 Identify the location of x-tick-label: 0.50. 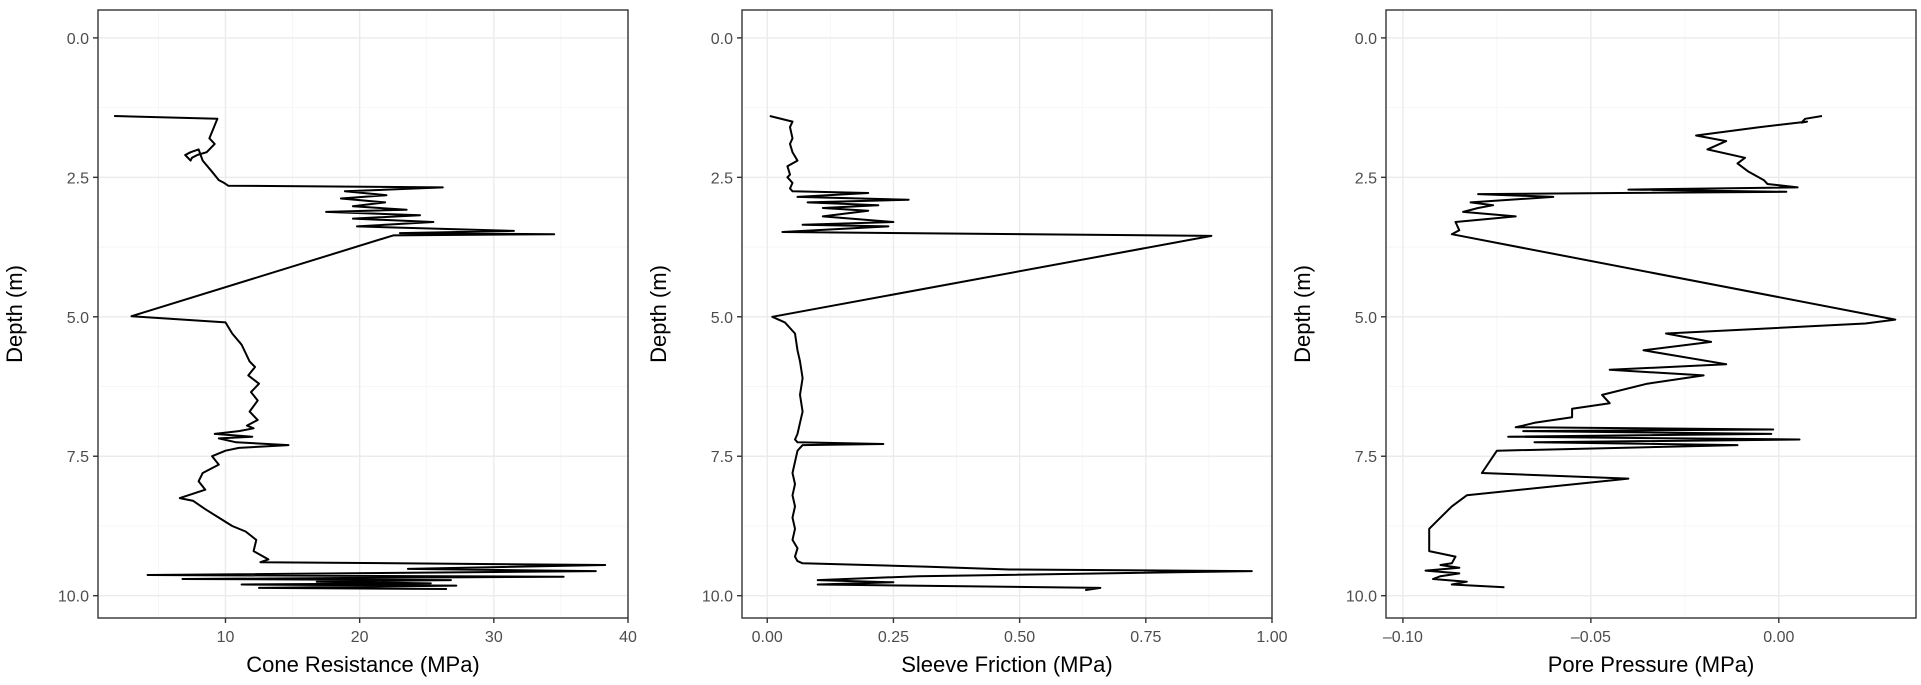
(1019, 637).